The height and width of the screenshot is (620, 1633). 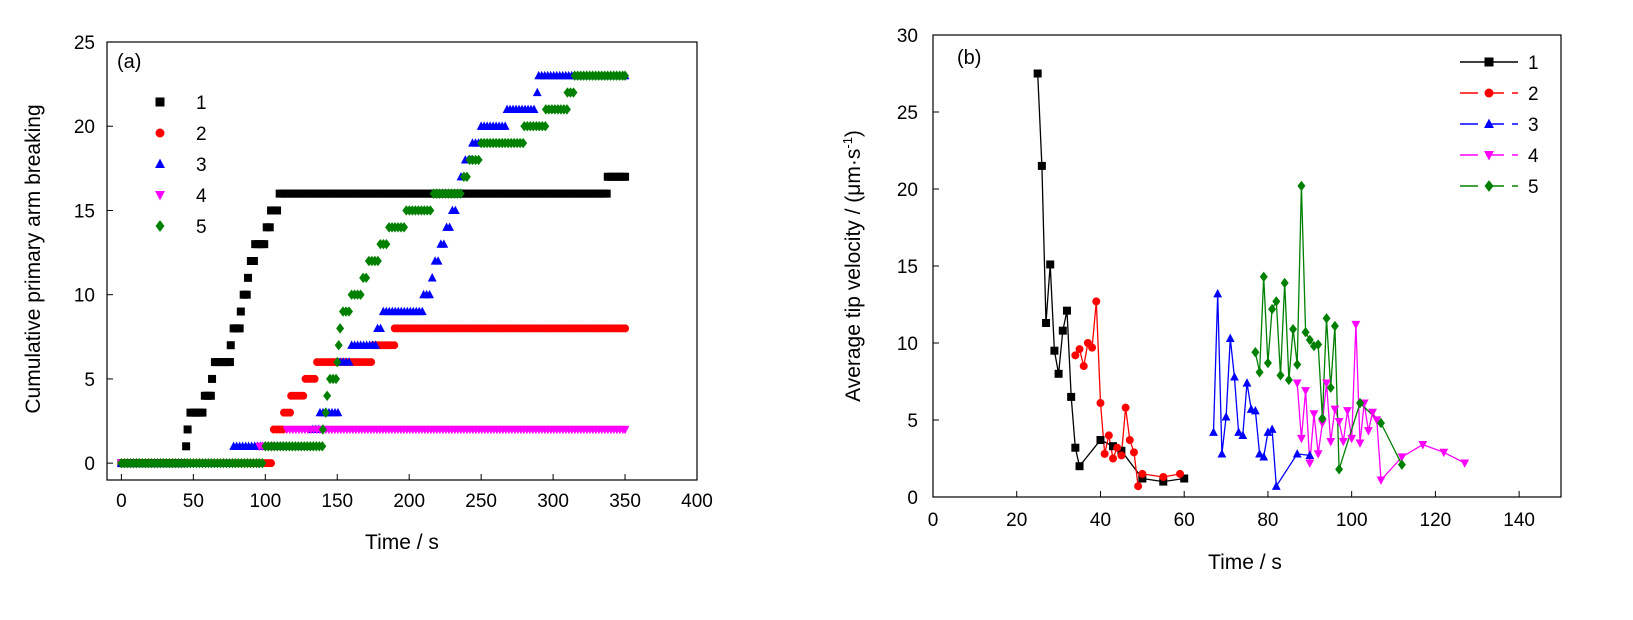 What do you see at coordinates (84, 296) in the screenshot?
I see `panel-a-y-tick-label: 10` at bounding box center [84, 296].